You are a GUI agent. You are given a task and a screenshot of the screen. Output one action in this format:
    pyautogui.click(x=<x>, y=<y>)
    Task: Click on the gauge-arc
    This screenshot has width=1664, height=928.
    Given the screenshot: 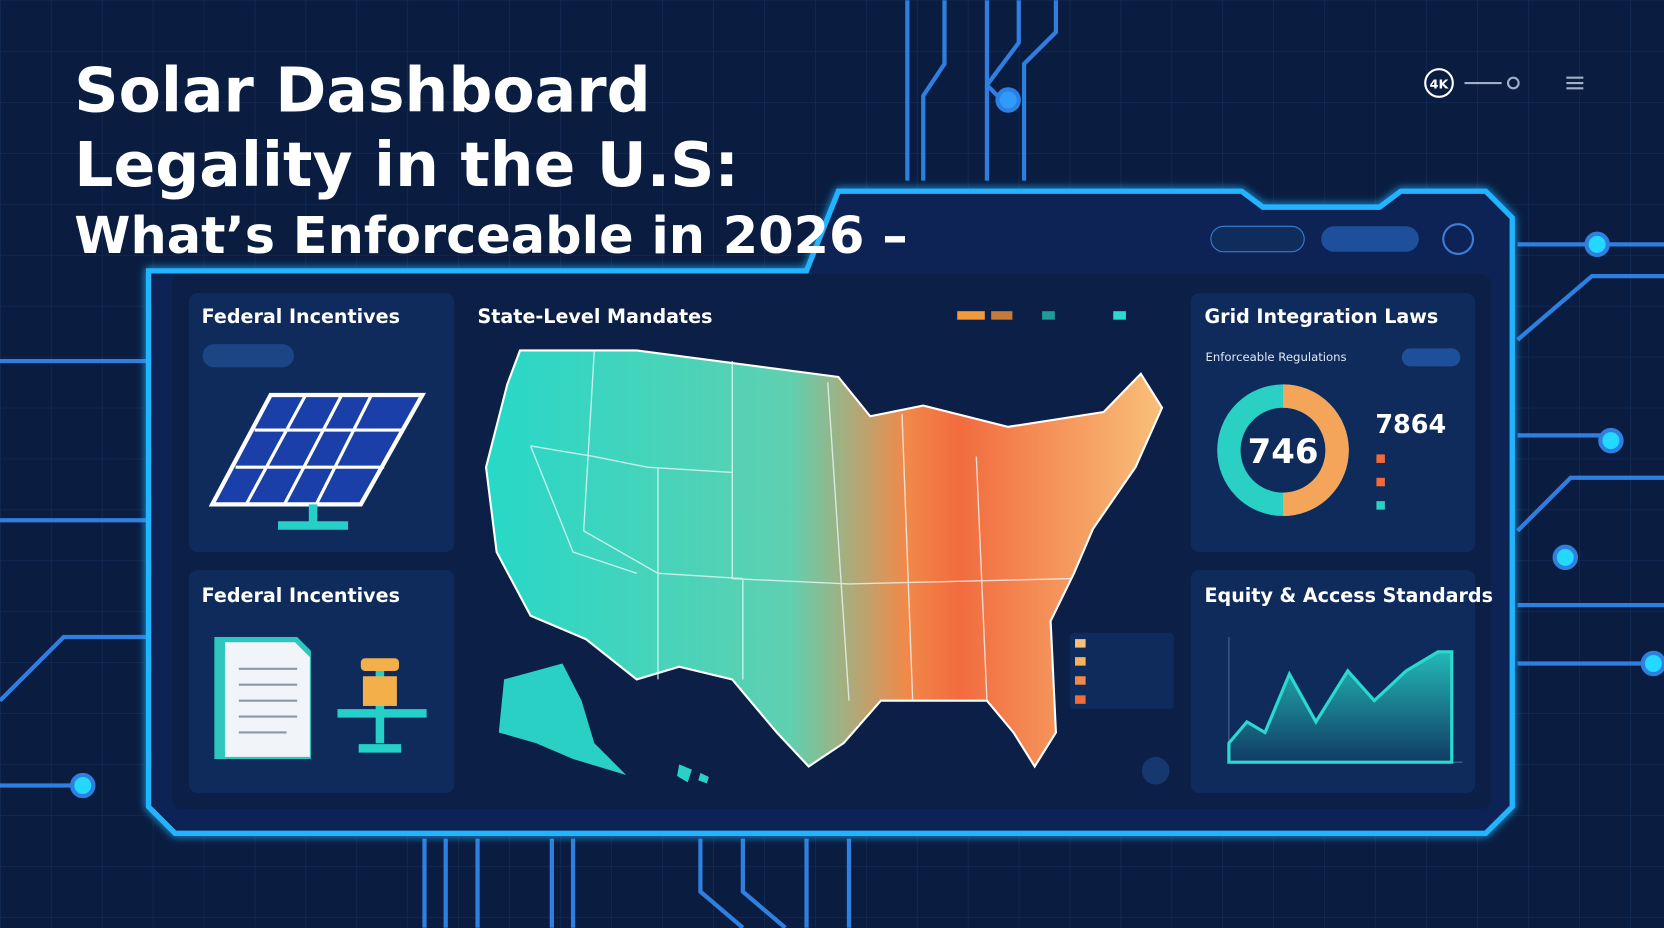 What is the action you would take?
    pyautogui.click(x=1315, y=450)
    